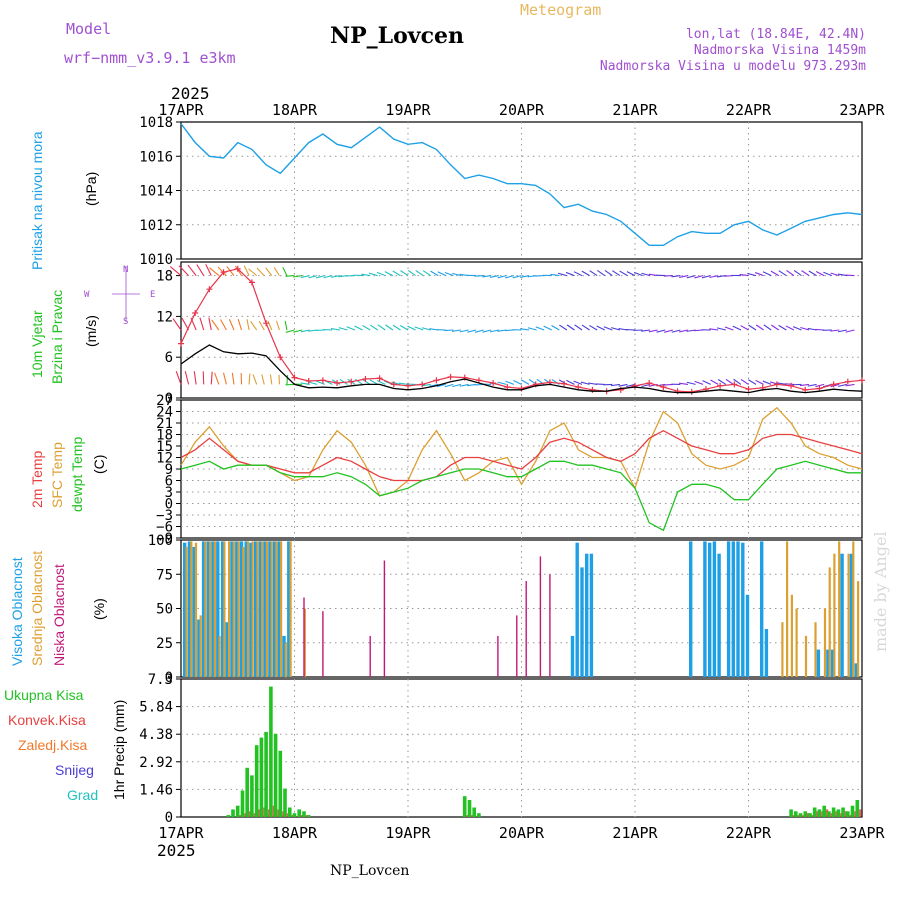 The width and height of the screenshot is (900, 900). Describe the element at coordinates (408, 833) in the screenshot. I see `bottom-date-label: 19APR` at that location.